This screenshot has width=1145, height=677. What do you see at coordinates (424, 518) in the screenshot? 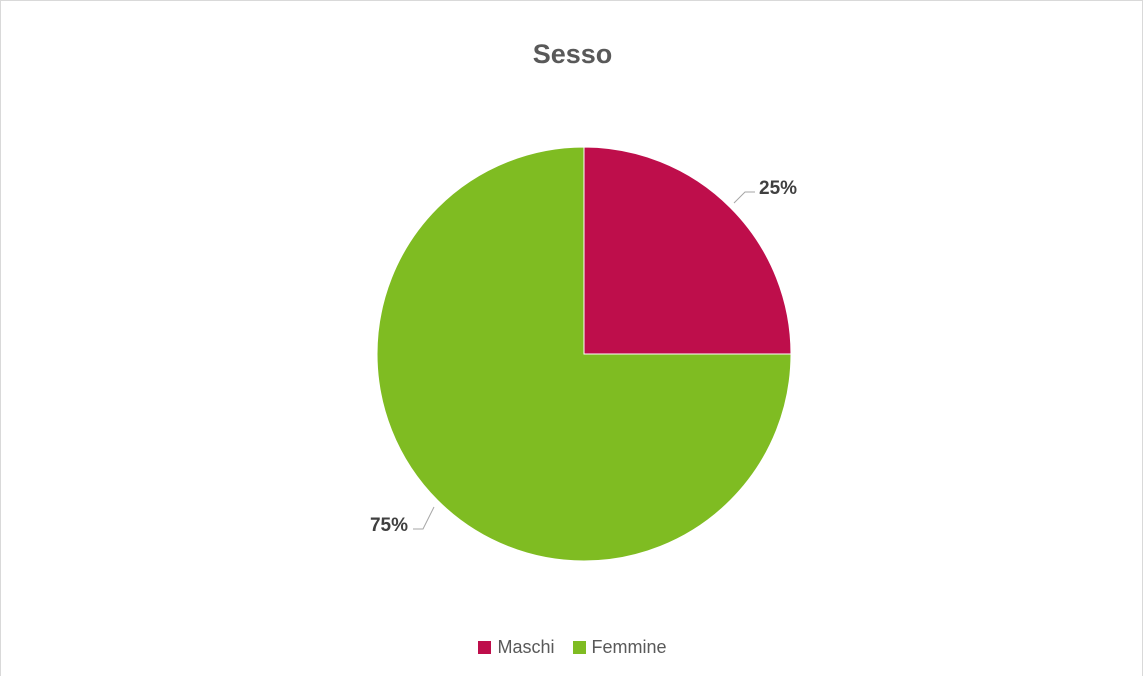
I see `leader-line-femmine` at bounding box center [424, 518].